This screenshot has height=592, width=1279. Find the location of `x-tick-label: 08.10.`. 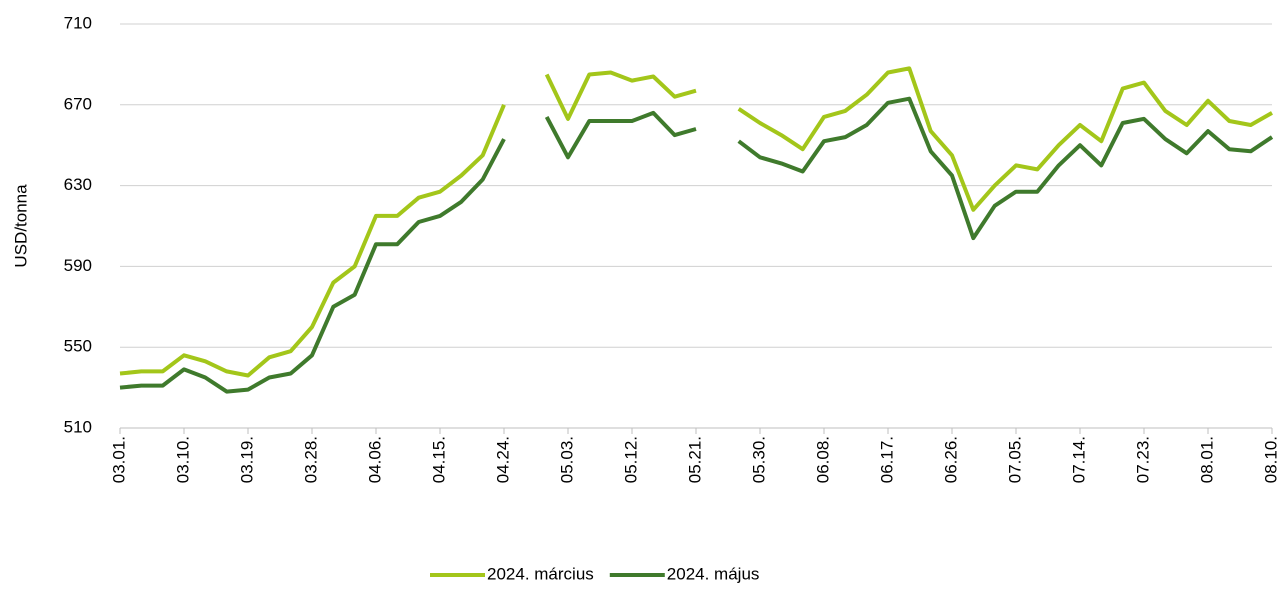

x-tick-label: 08.10. is located at coordinates (1270, 459).